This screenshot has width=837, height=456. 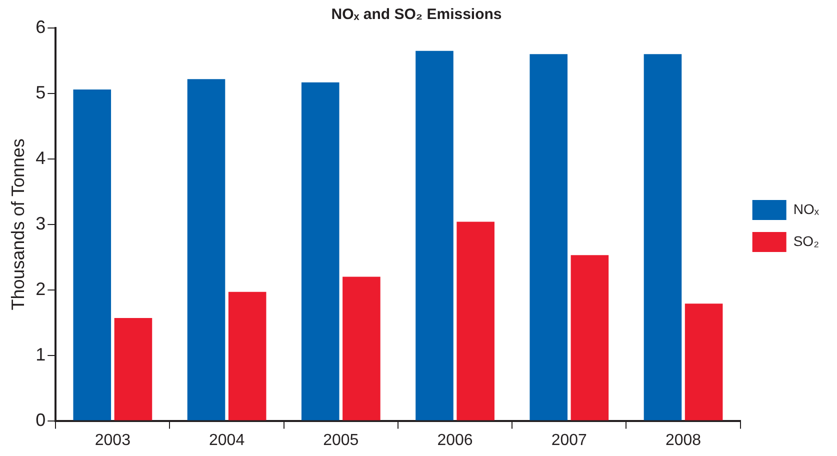 I want to click on chart-title: NOₓ and SO₂ Emissions, so click(x=416, y=15).